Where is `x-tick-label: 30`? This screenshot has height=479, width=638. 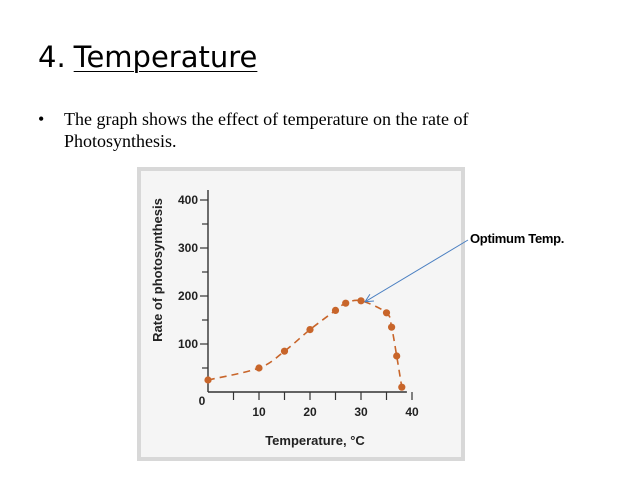 x-tick-label: 30 is located at coordinates (361, 412).